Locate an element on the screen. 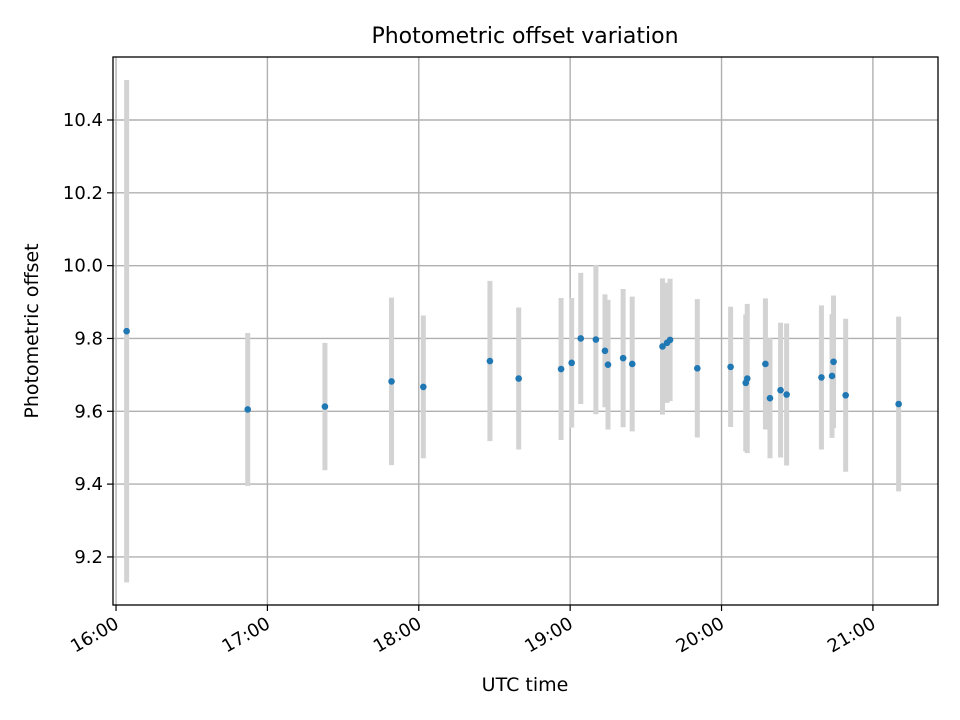 The height and width of the screenshot is (720, 960). y-tick-label: 9.2 is located at coordinates (88, 557).